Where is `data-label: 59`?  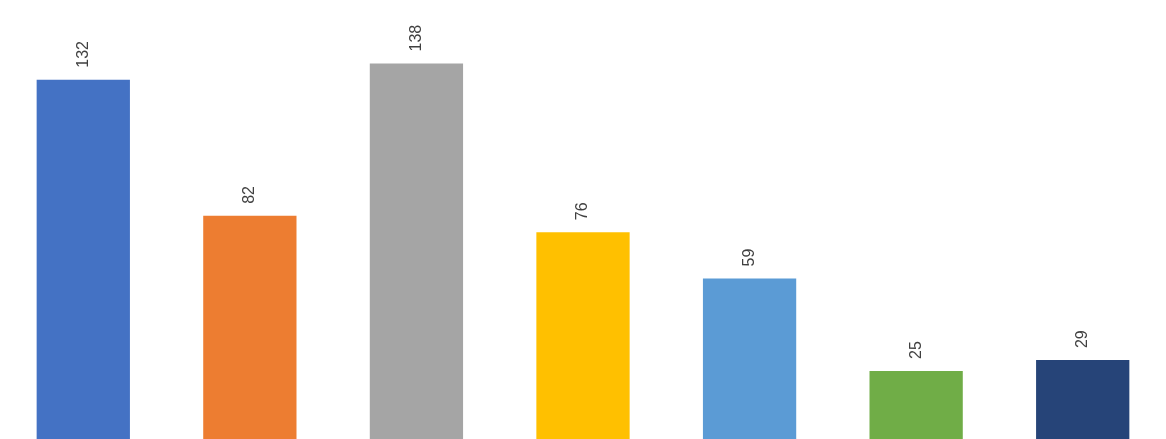
data-label: 59 is located at coordinates (748, 257).